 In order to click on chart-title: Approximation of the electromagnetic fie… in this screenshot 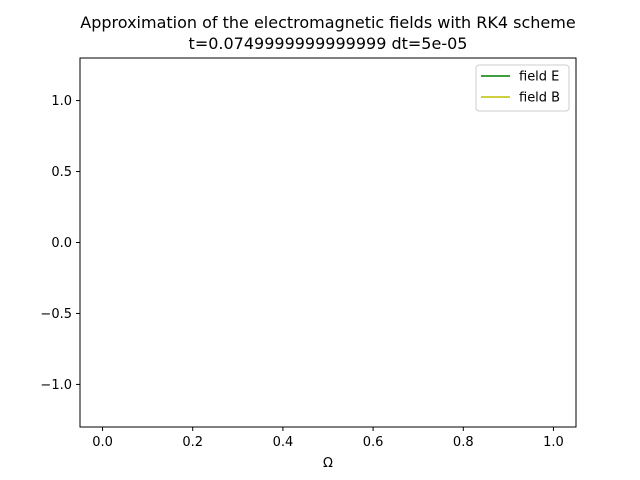, I will do `click(327, 22)`.